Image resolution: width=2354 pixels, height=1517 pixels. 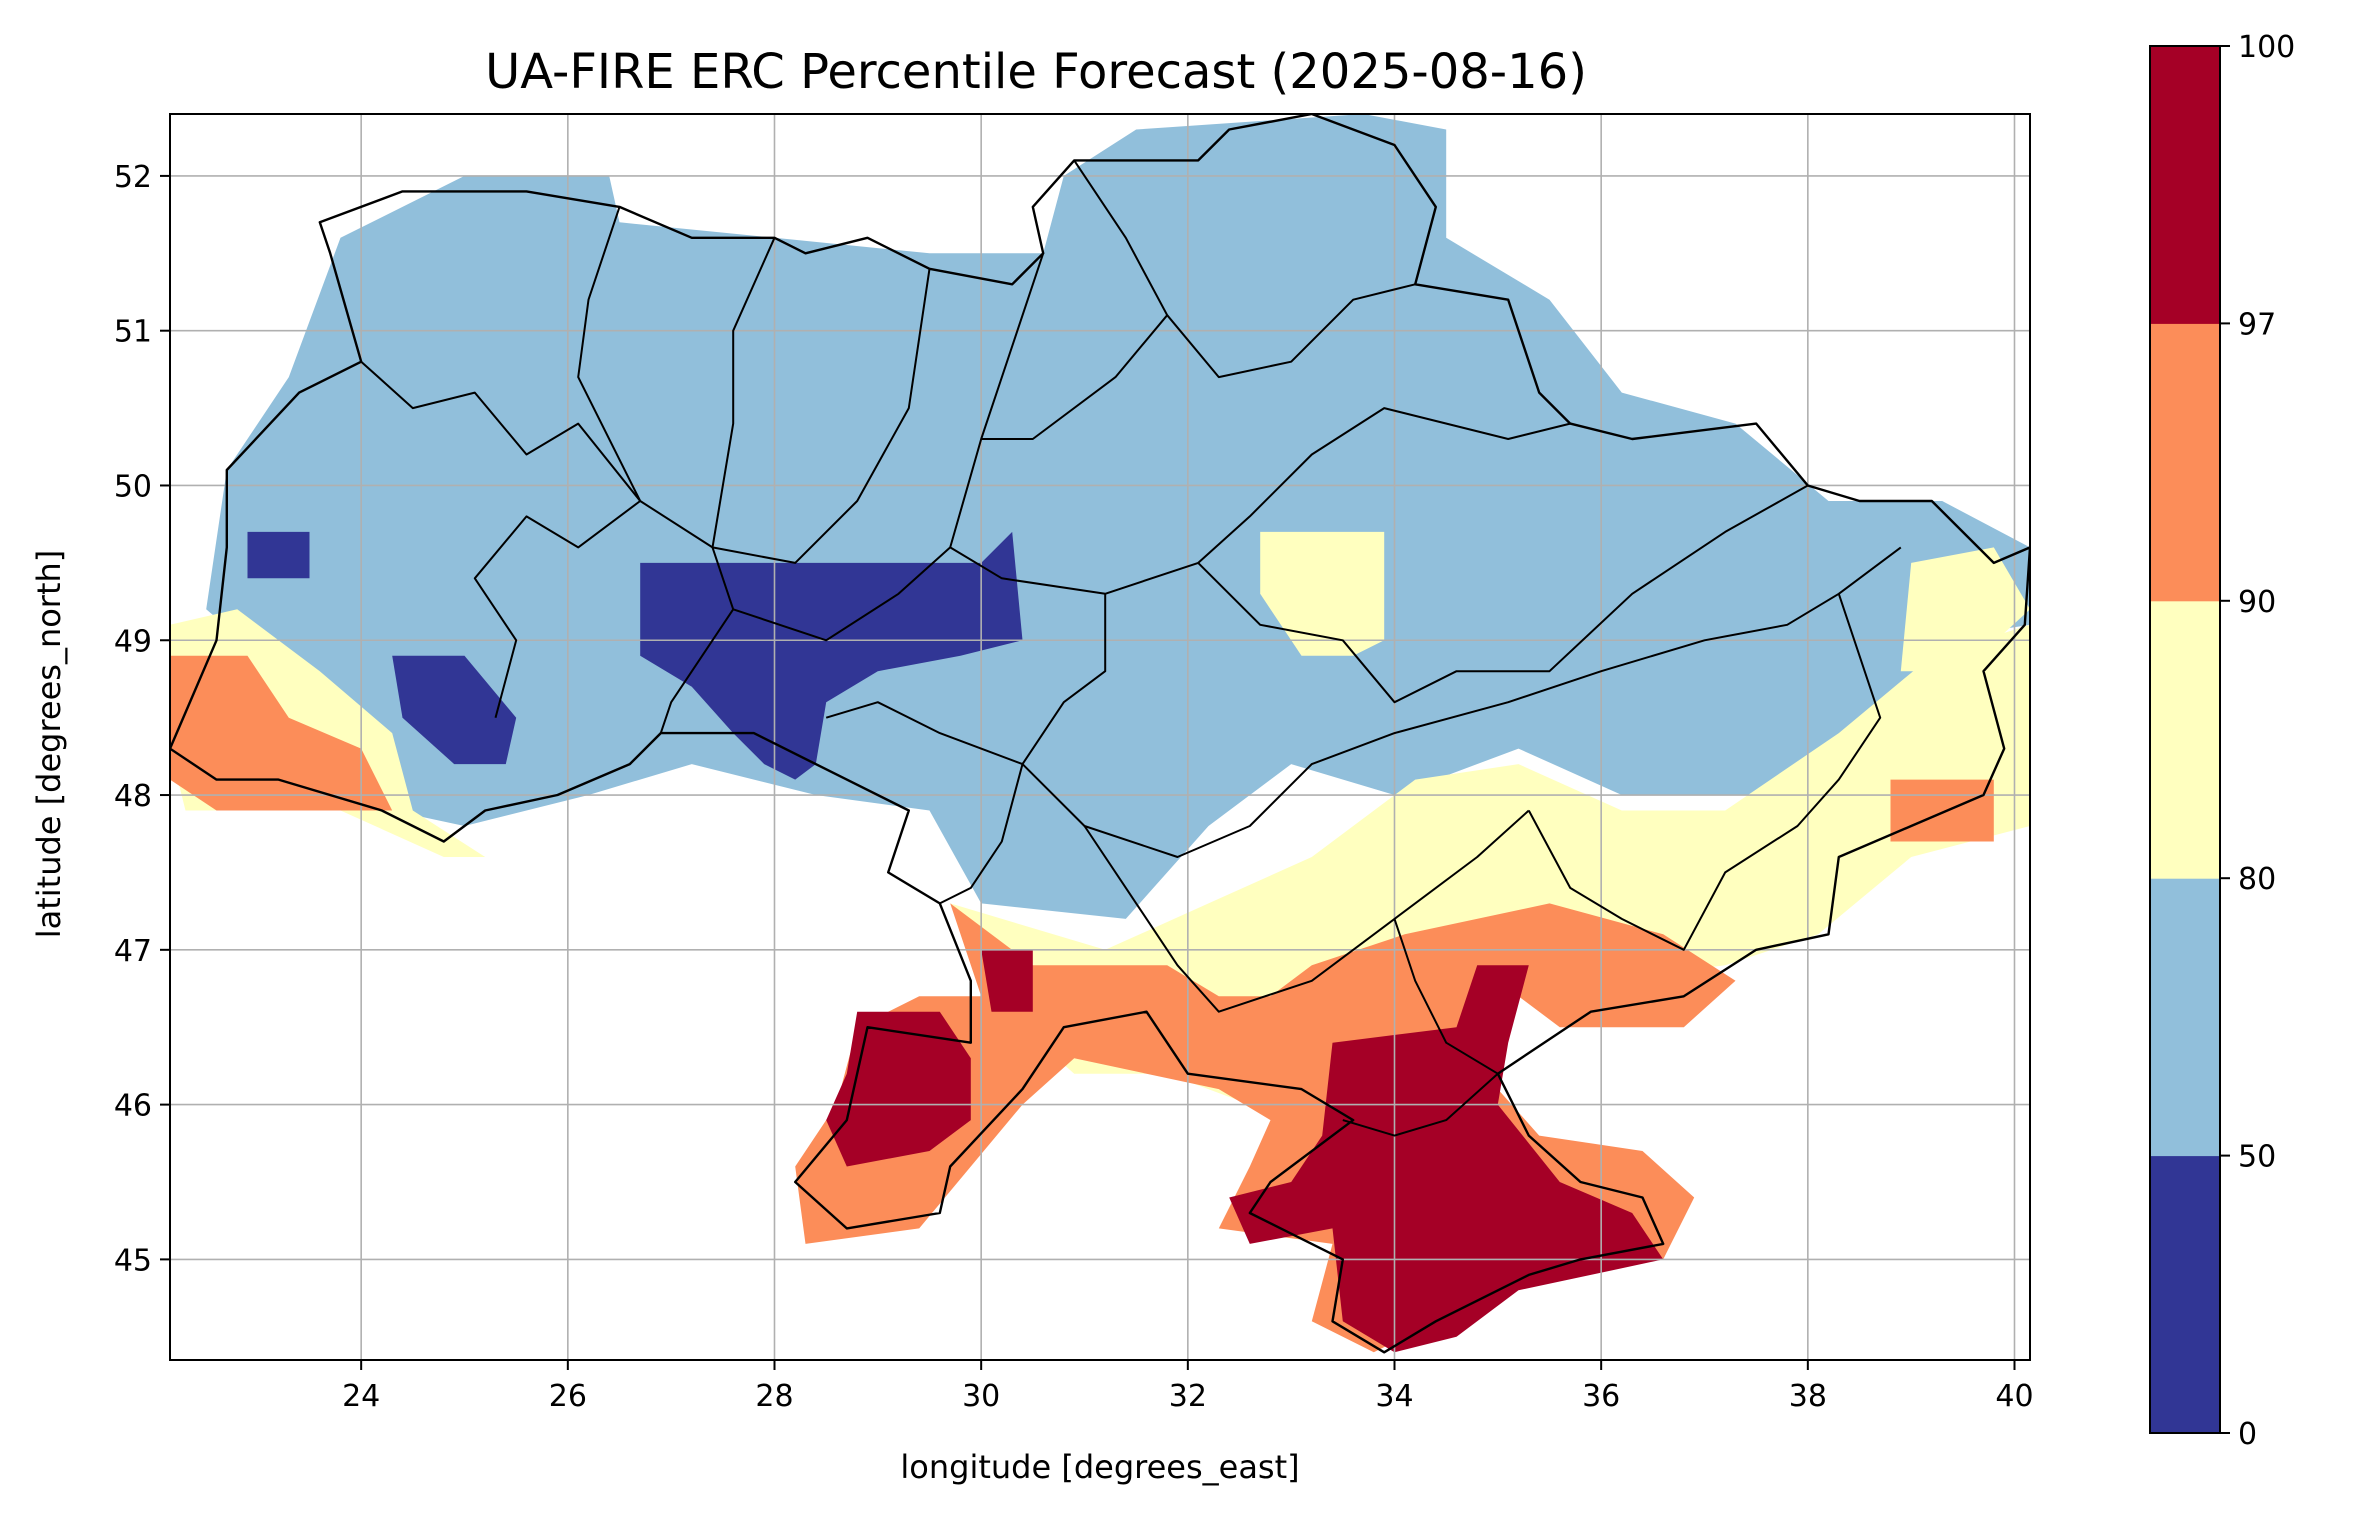 What do you see at coordinates (2257, 602) in the screenshot?
I see `colorbar-tick-label: 90` at bounding box center [2257, 602].